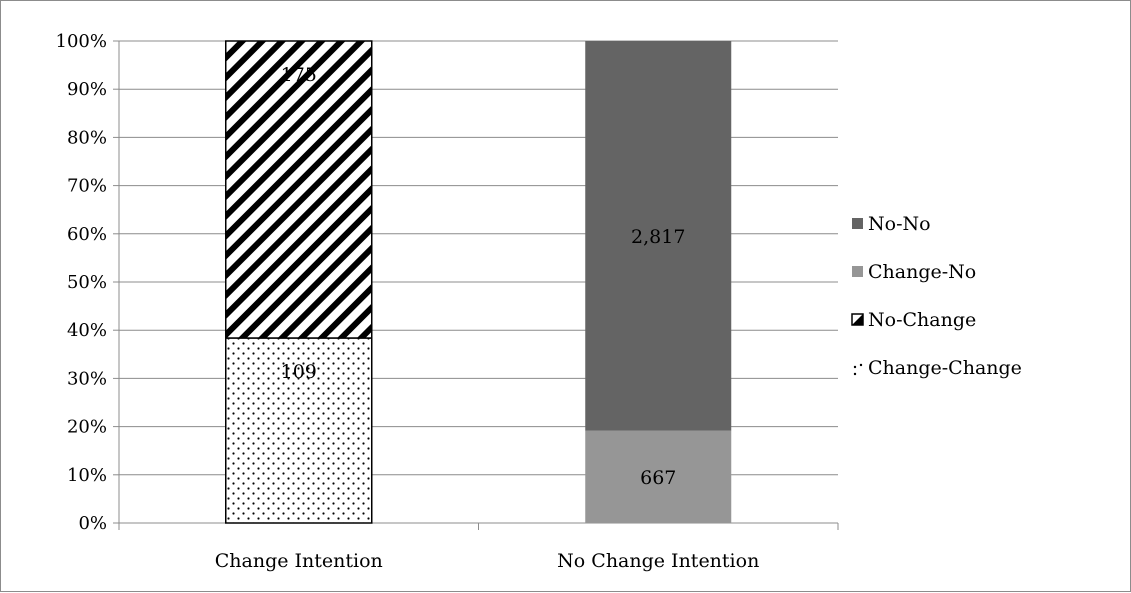 The image size is (1131, 593). I want to click on x-category-label: No Change Intention, so click(658, 561).